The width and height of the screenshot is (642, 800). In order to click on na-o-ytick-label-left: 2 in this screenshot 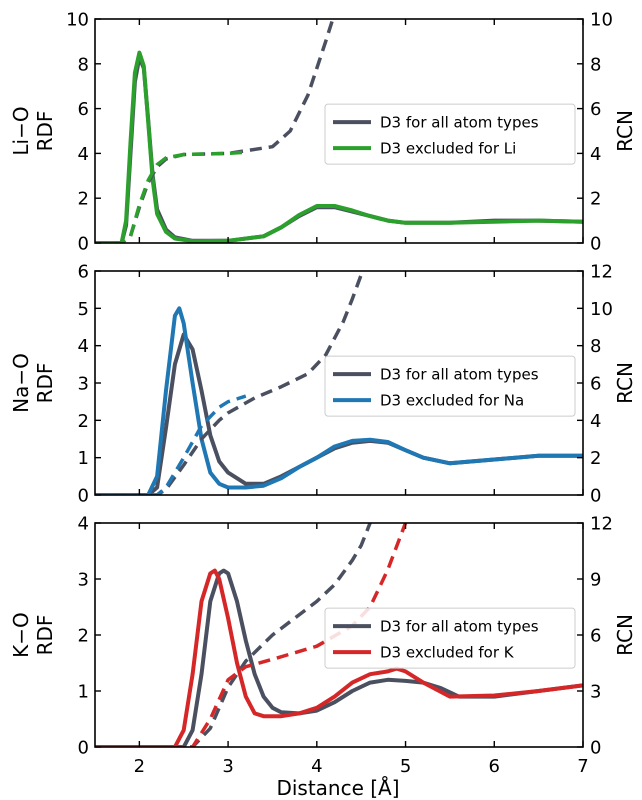, I will do `click(83, 421)`.